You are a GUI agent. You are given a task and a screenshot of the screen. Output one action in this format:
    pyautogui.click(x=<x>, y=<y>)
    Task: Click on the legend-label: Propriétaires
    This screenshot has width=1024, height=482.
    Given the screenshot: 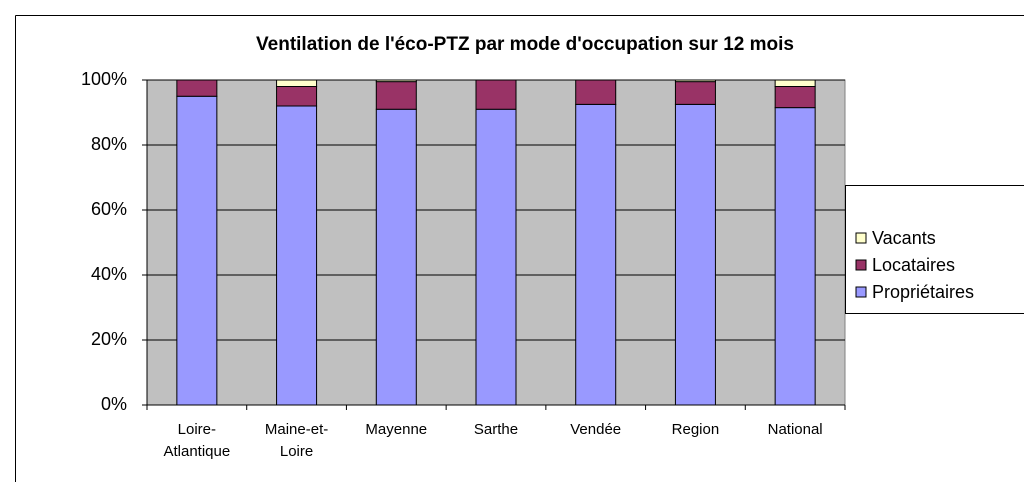 What is the action you would take?
    pyautogui.click(x=923, y=292)
    